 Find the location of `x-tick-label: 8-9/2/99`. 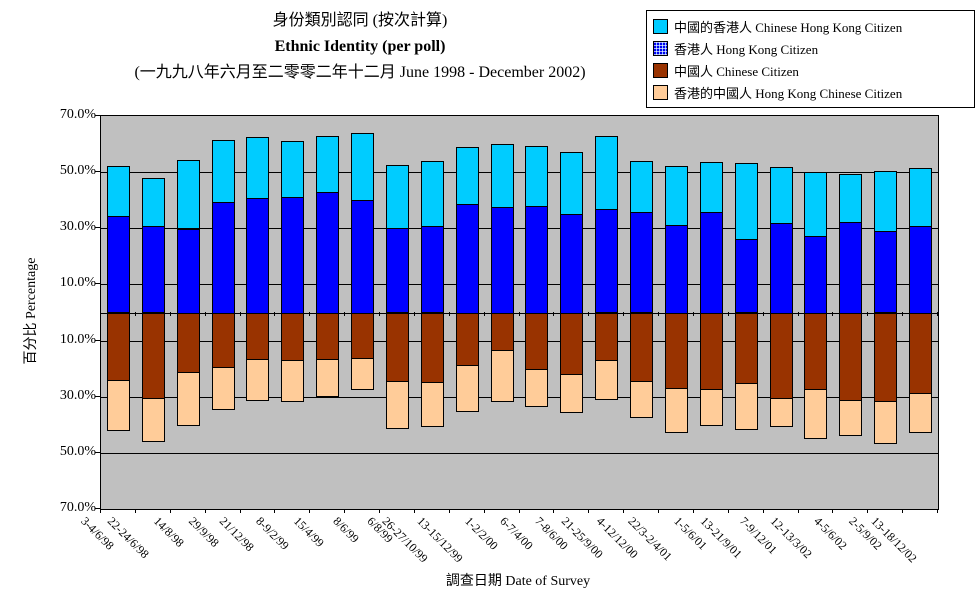

x-tick-label: 8-9/2/99 is located at coordinates (272, 533).